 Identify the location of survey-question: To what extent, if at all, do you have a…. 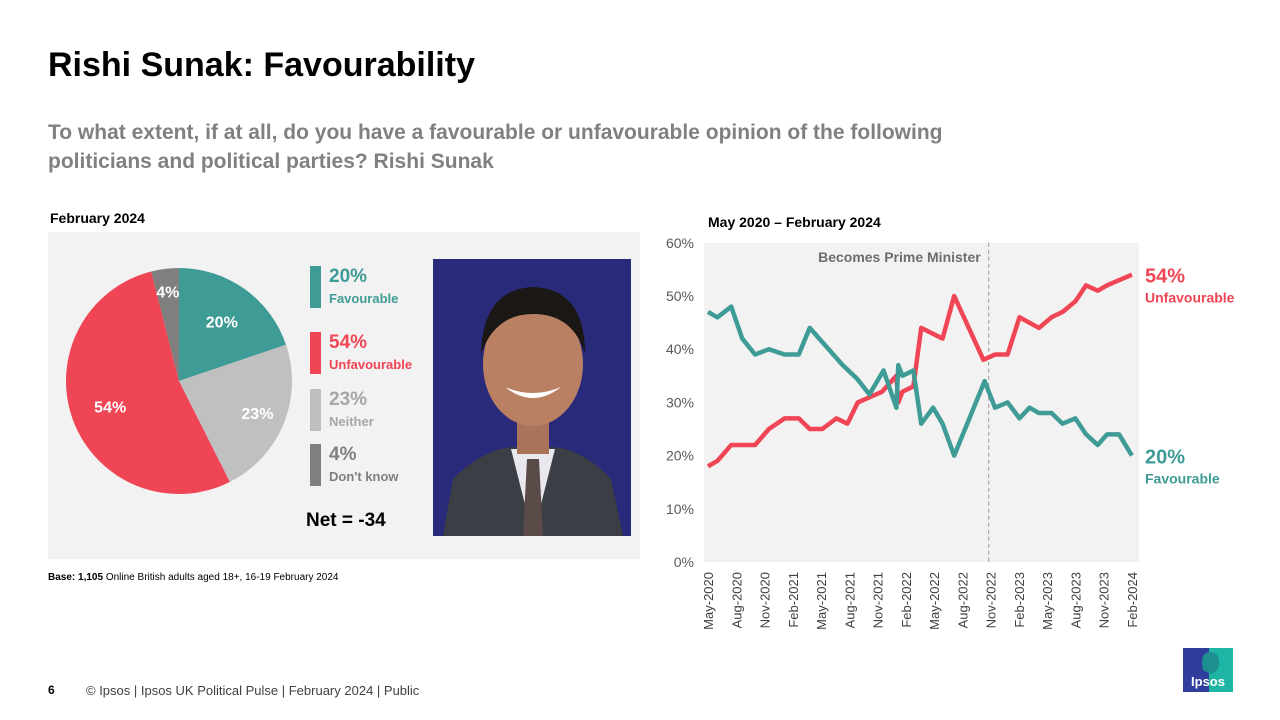
(495, 147).